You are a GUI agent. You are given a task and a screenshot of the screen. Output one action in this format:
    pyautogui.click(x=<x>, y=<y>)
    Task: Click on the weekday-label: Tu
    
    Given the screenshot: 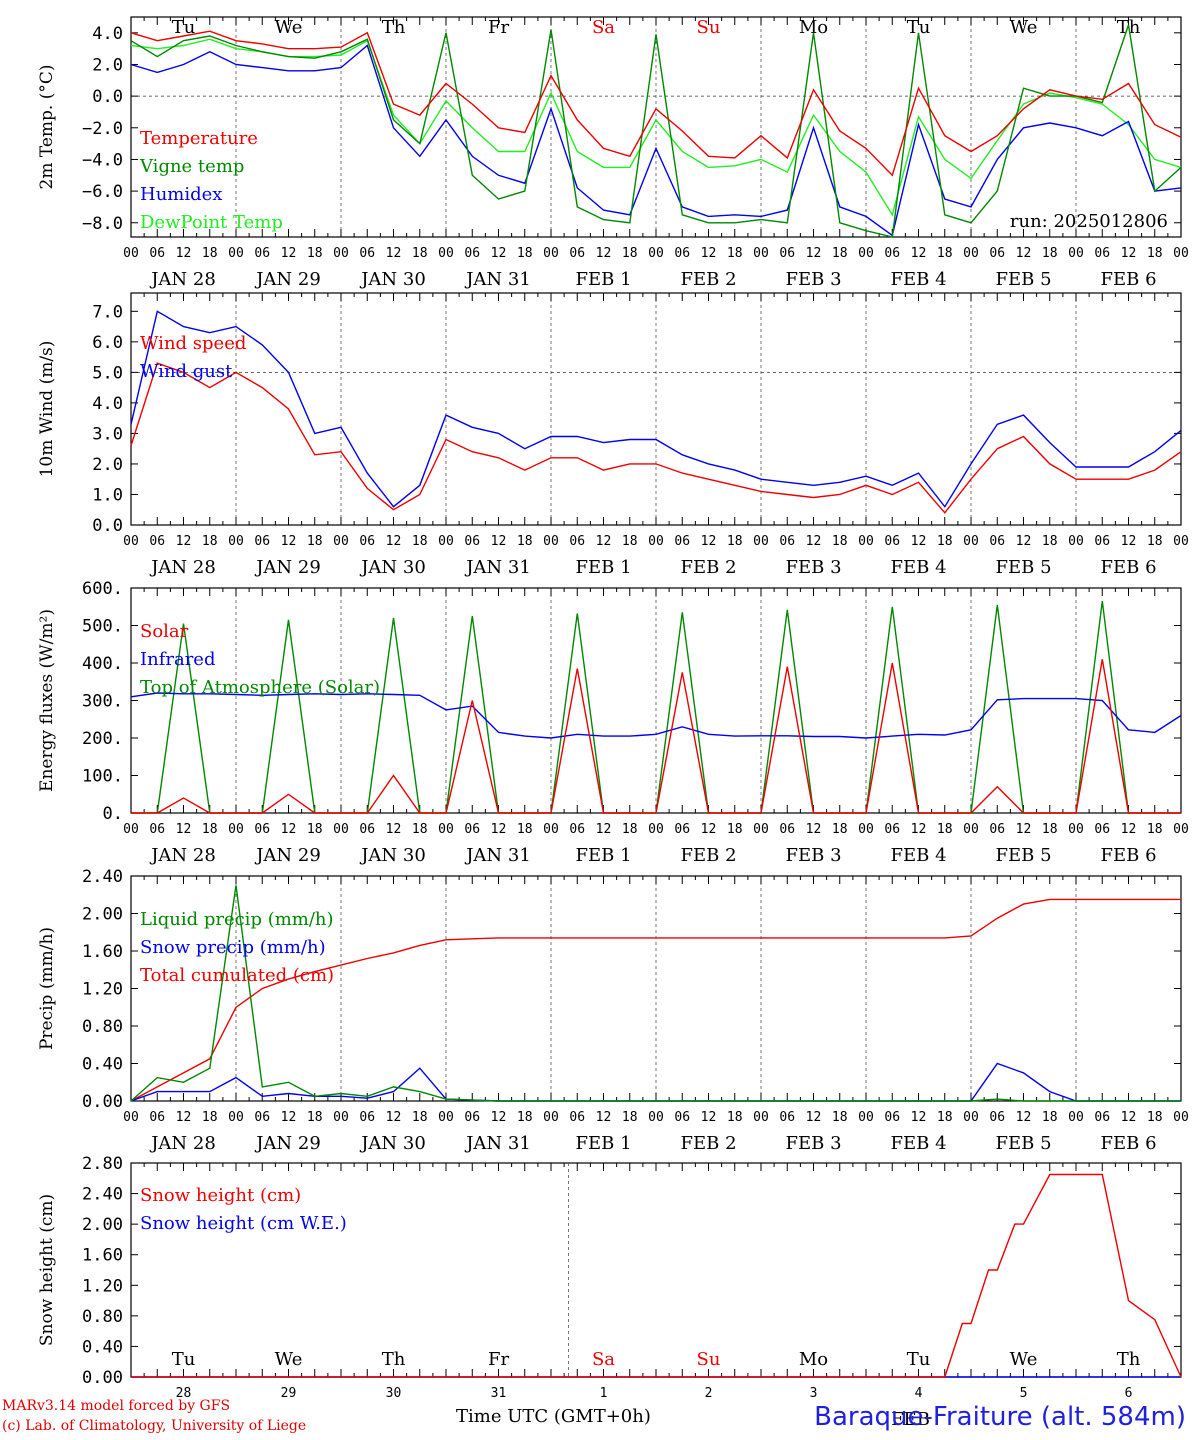 What is the action you would take?
    pyautogui.click(x=919, y=1359)
    